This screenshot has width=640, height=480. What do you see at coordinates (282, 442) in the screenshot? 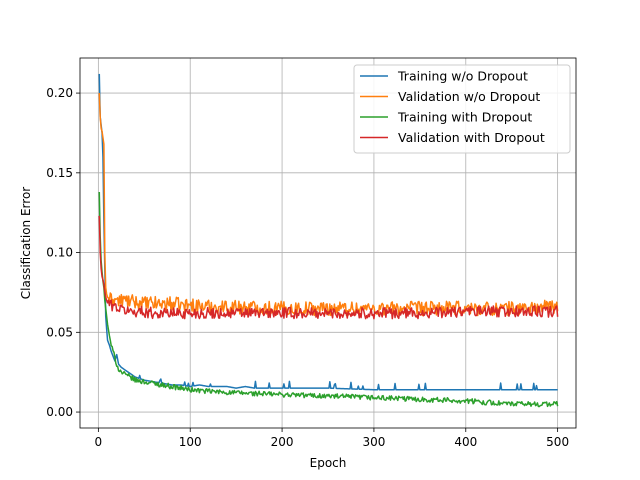
I see `x-tick-label: 200` at bounding box center [282, 442].